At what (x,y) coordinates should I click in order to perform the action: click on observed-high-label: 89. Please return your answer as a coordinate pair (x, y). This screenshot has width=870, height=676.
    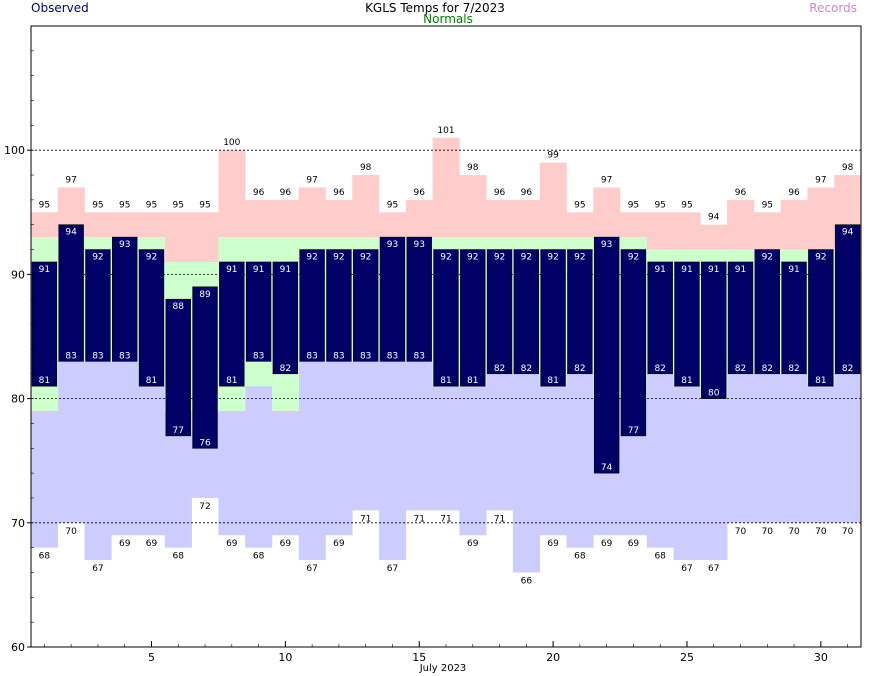
    Looking at the image, I should click on (205, 295).